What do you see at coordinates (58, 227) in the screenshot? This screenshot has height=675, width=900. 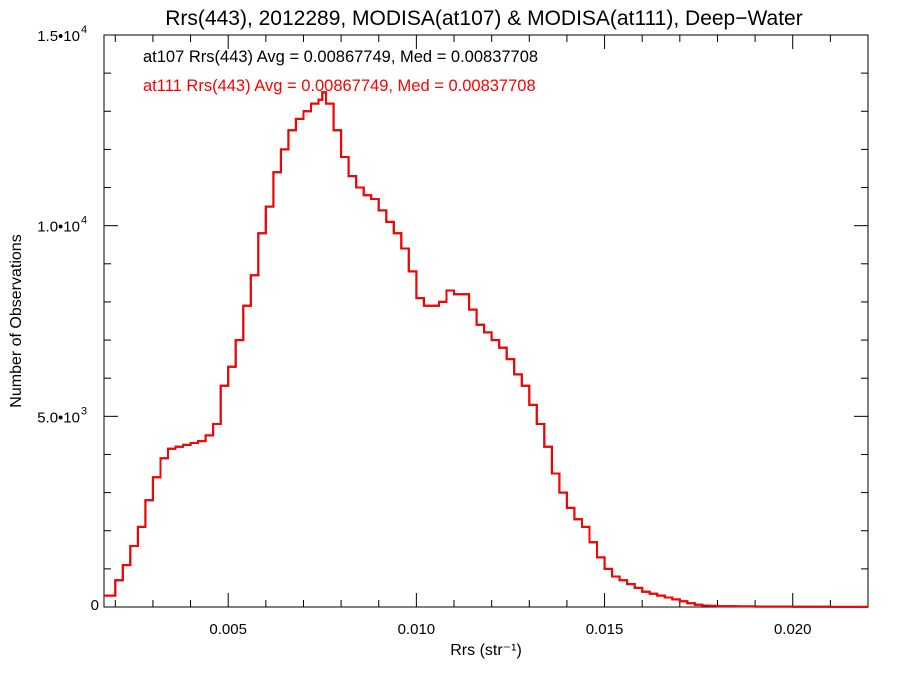 I see `y-tick-mantissa: 1.0•10` at bounding box center [58, 227].